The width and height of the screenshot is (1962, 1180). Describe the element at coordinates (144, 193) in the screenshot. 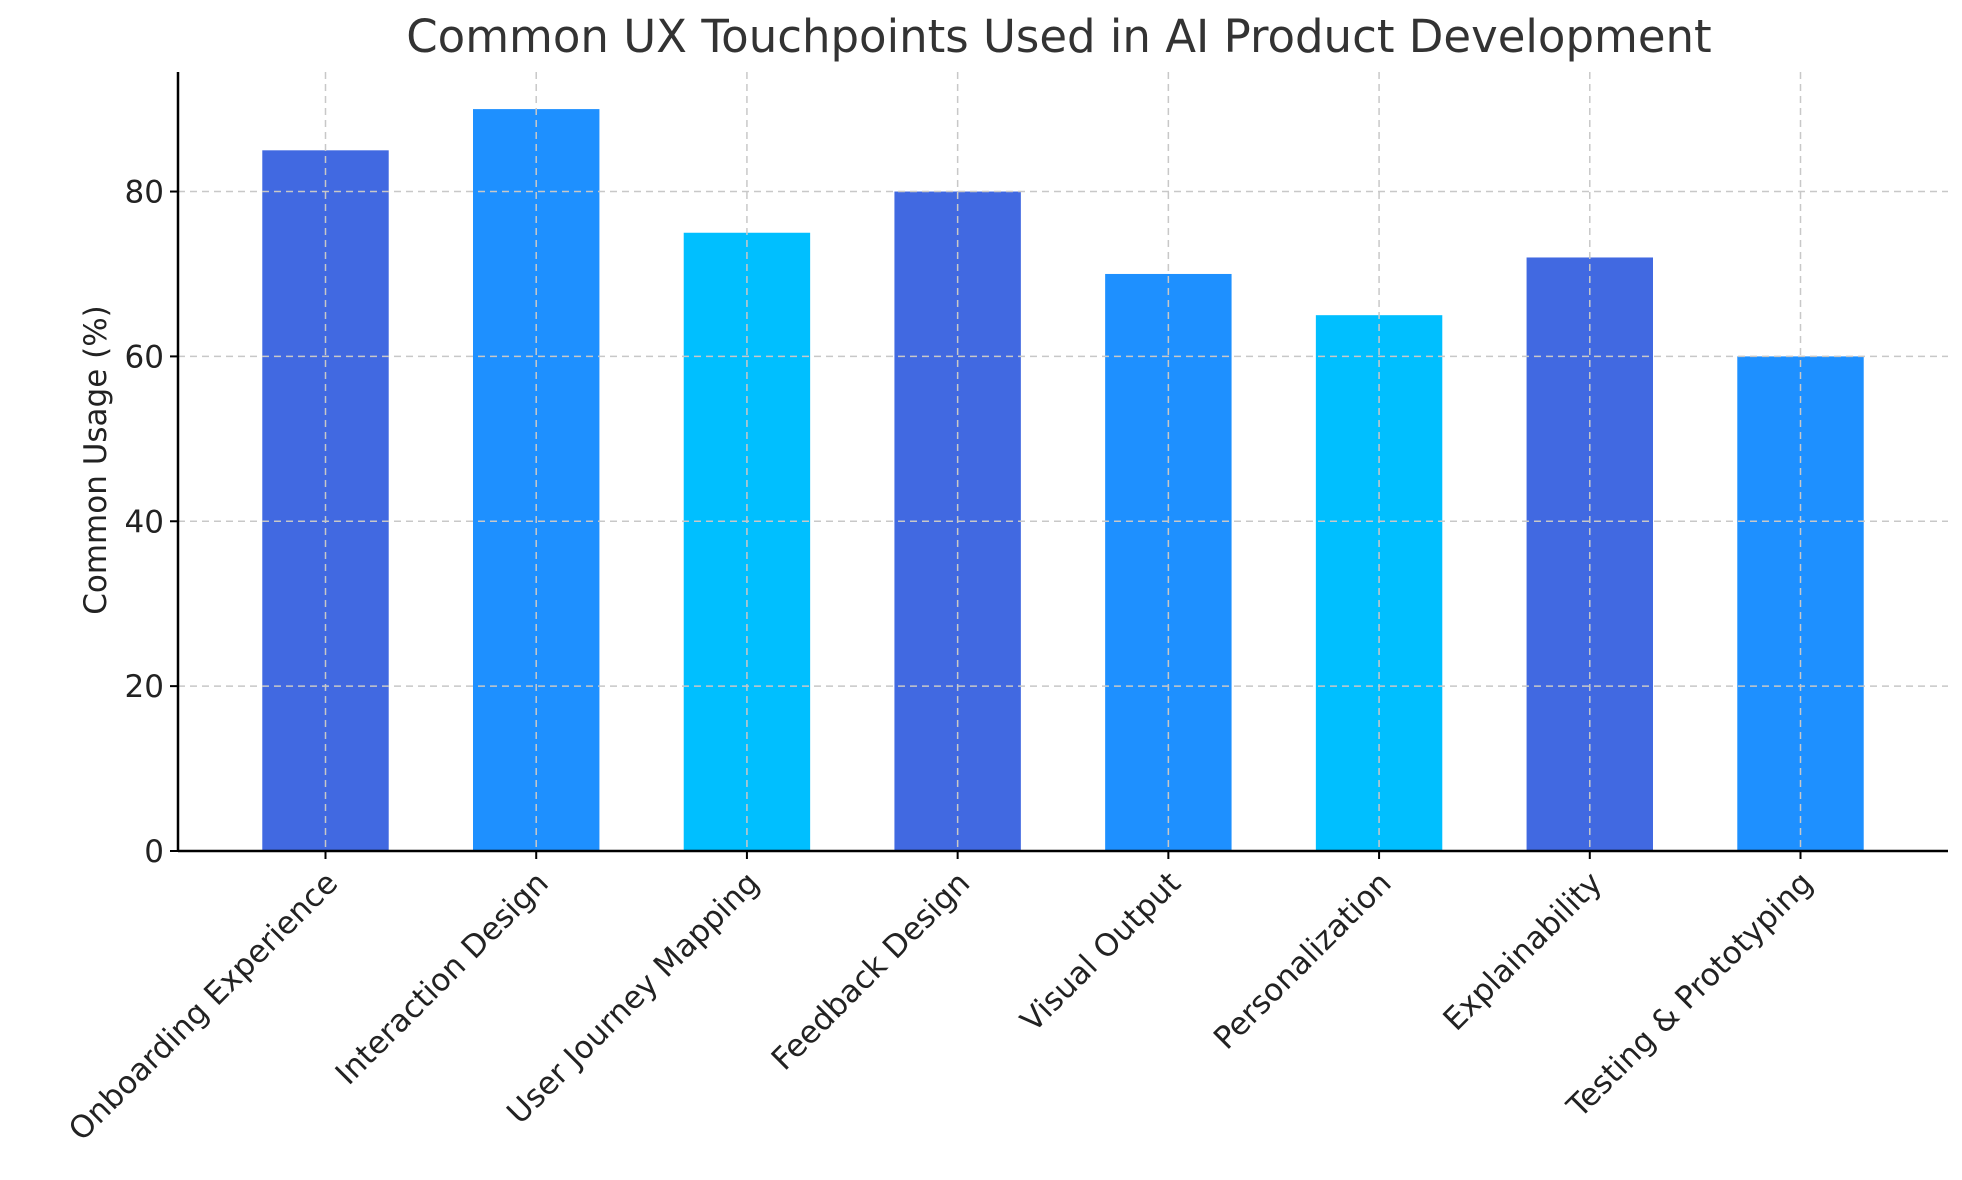

I see `y-tick-label: 80` at that location.